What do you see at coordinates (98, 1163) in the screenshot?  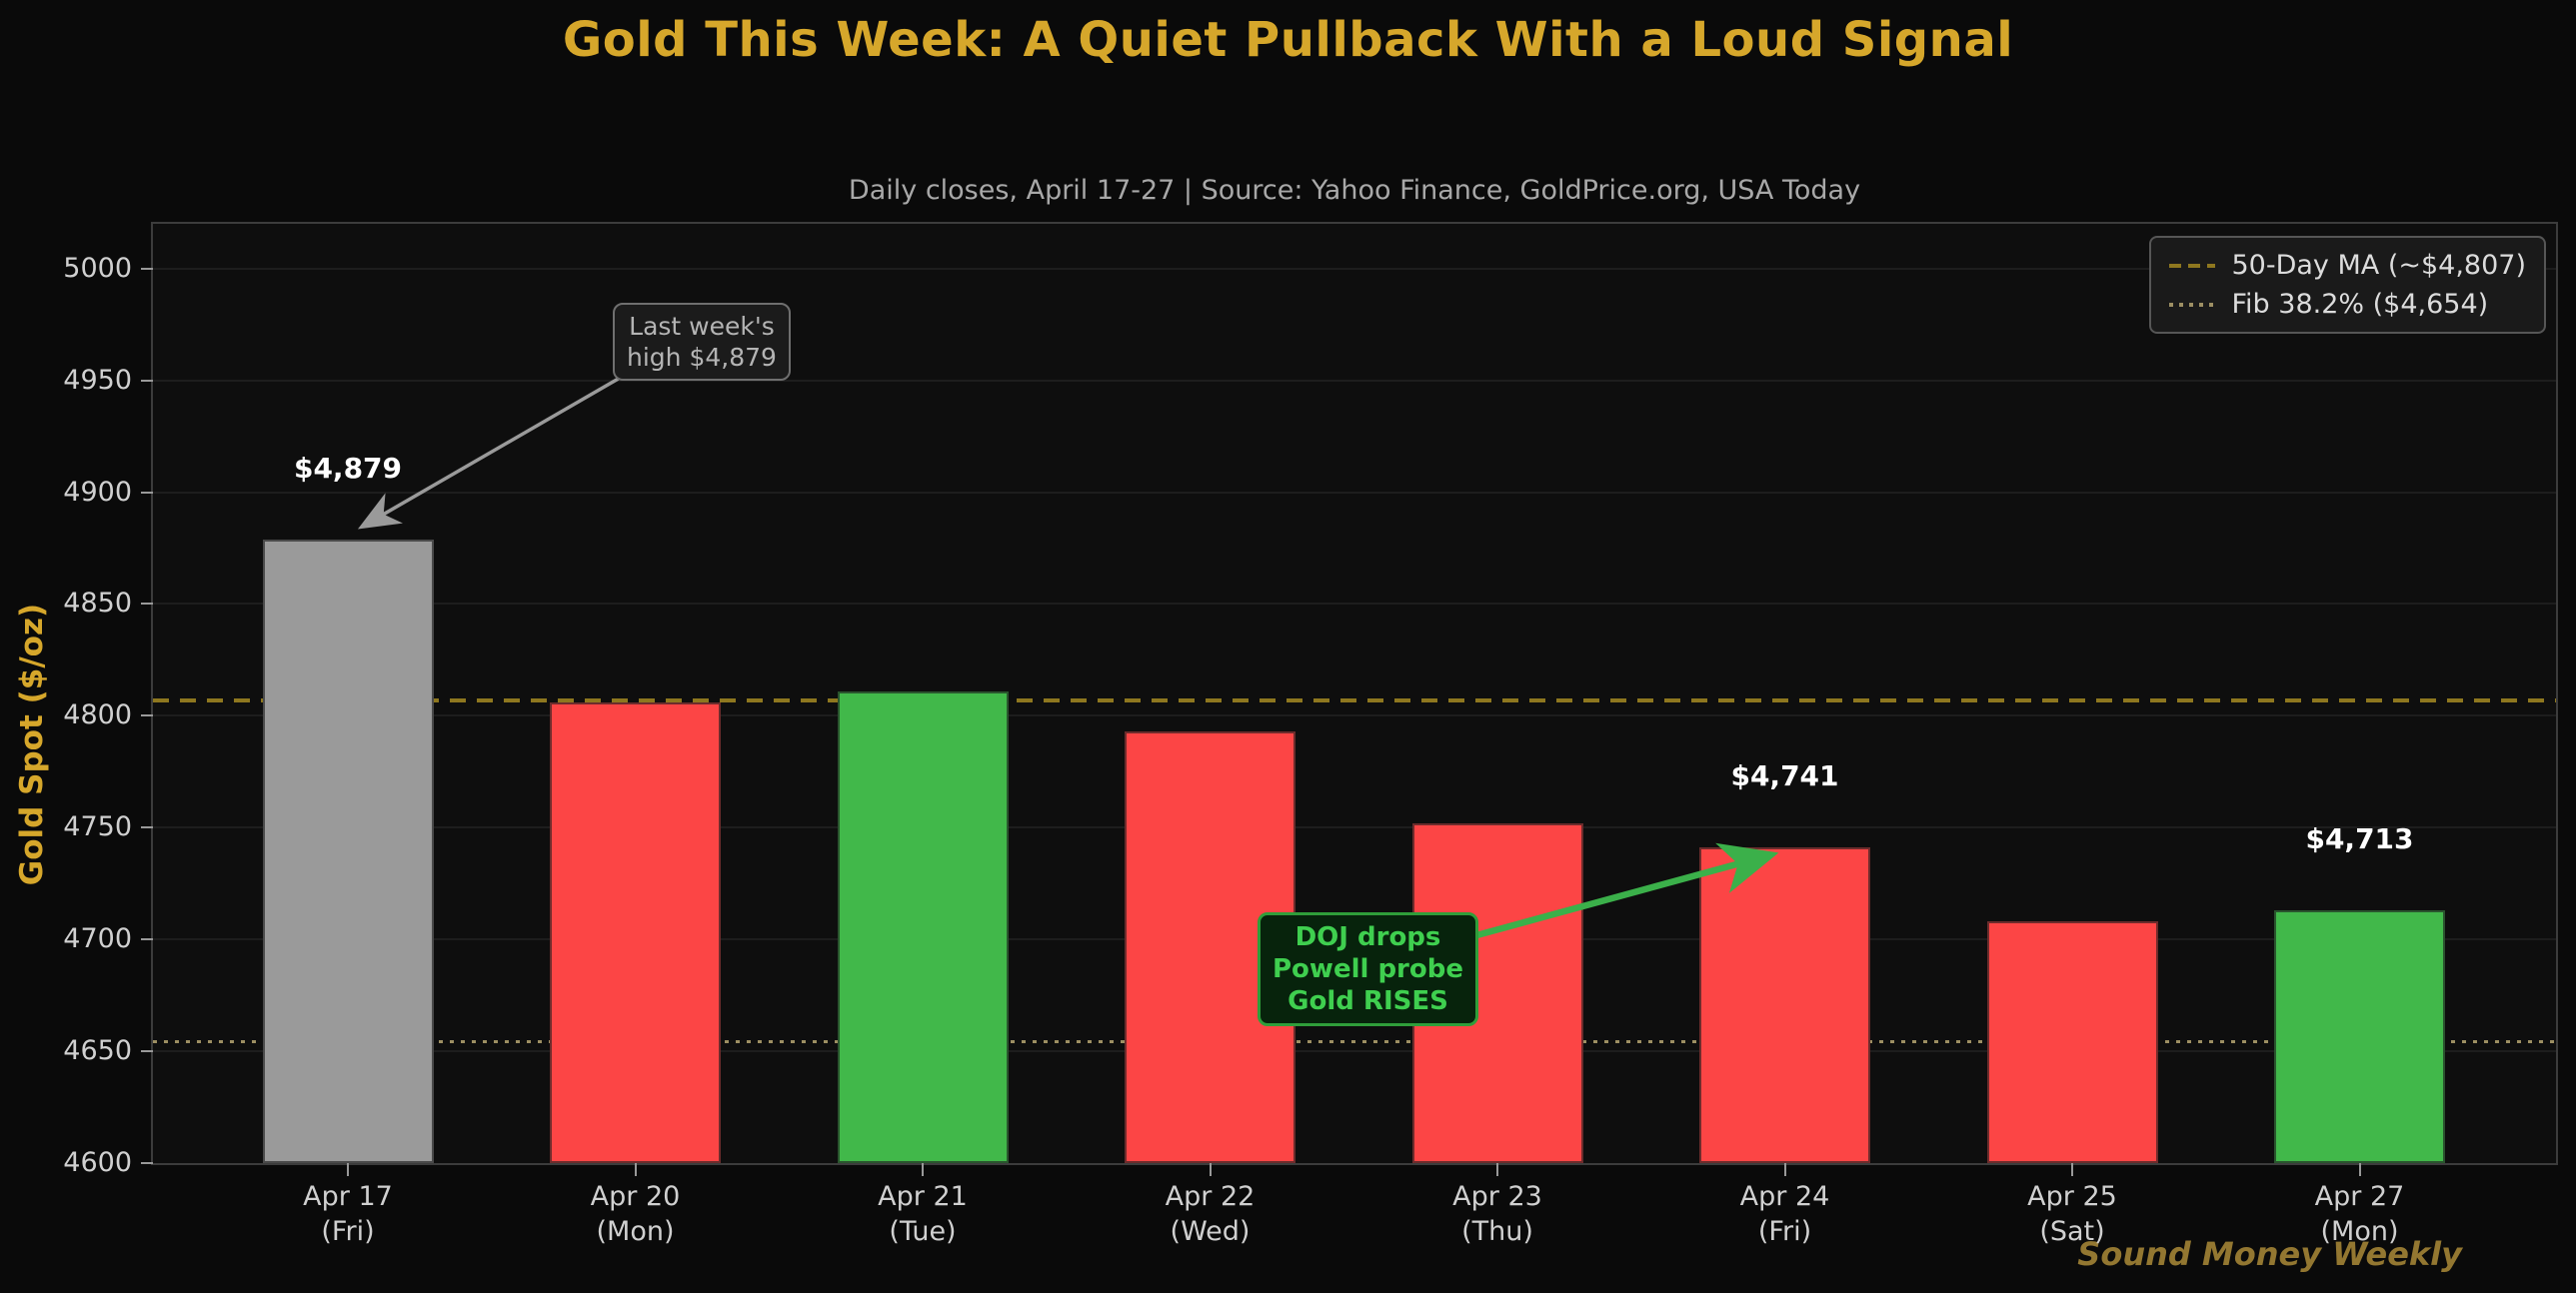 I see `y-tick-label: 4600` at bounding box center [98, 1163].